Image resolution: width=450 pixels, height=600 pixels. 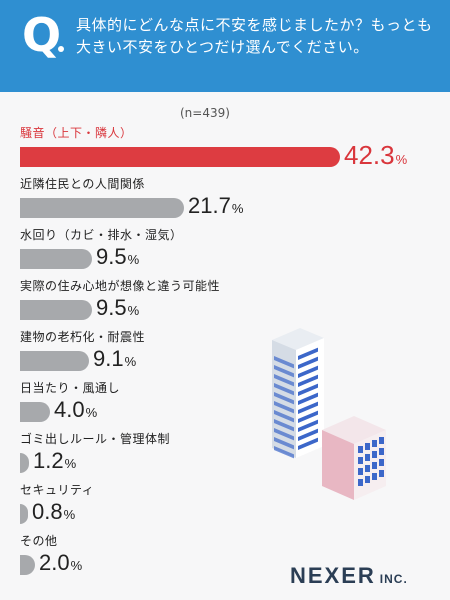 What do you see at coordinates (76, 133) in the screenshot?
I see `bar-label: 騒音（上下・隣人）` at bounding box center [76, 133].